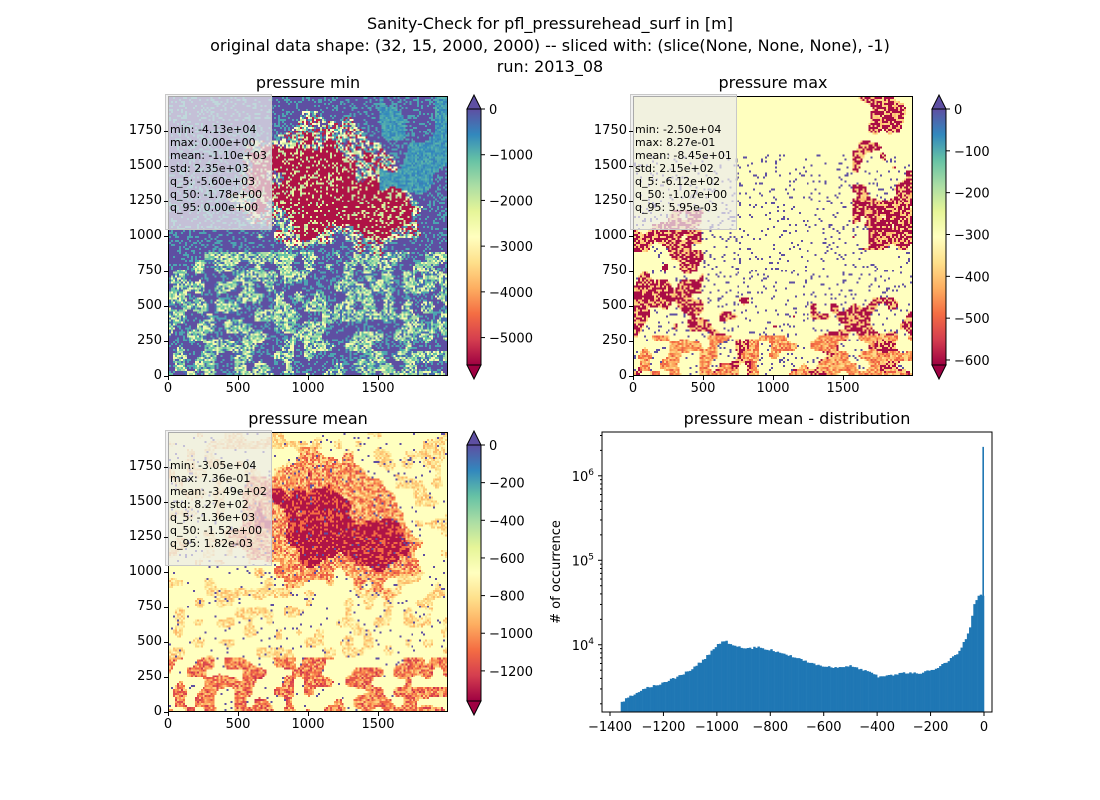 The image size is (1100, 800). Describe the element at coordinates (213, 517) in the screenshot. I see `stat-line: q_5: -1.36e+03` at that location.